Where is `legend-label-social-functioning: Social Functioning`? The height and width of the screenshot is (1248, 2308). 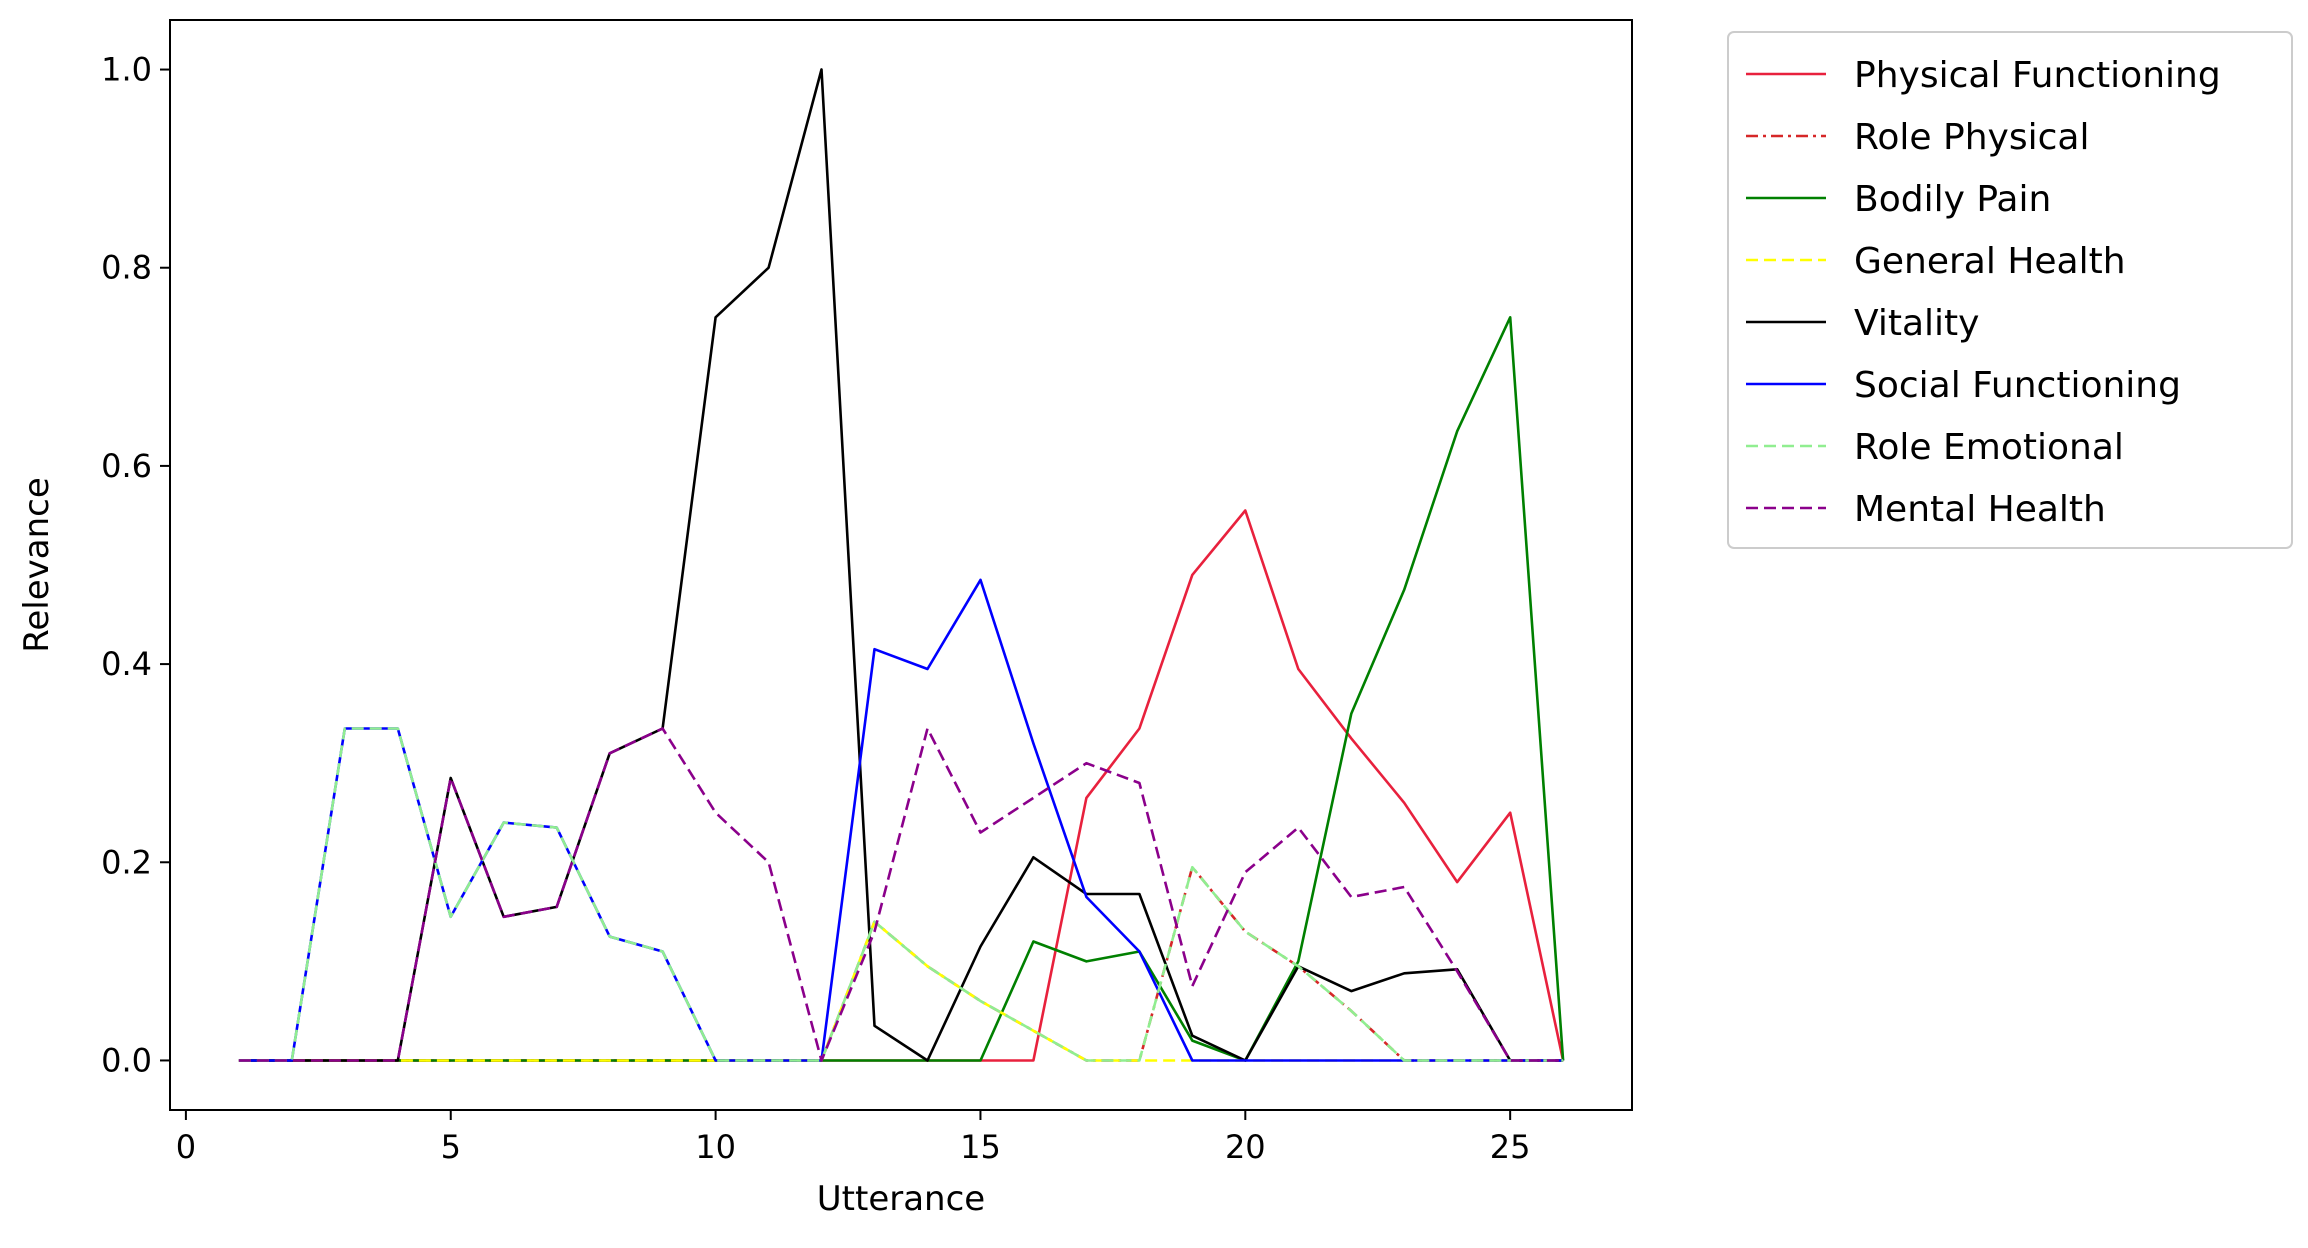 legend-label-social-functioning: Social Functioning is located at coordinates (2017, 385).